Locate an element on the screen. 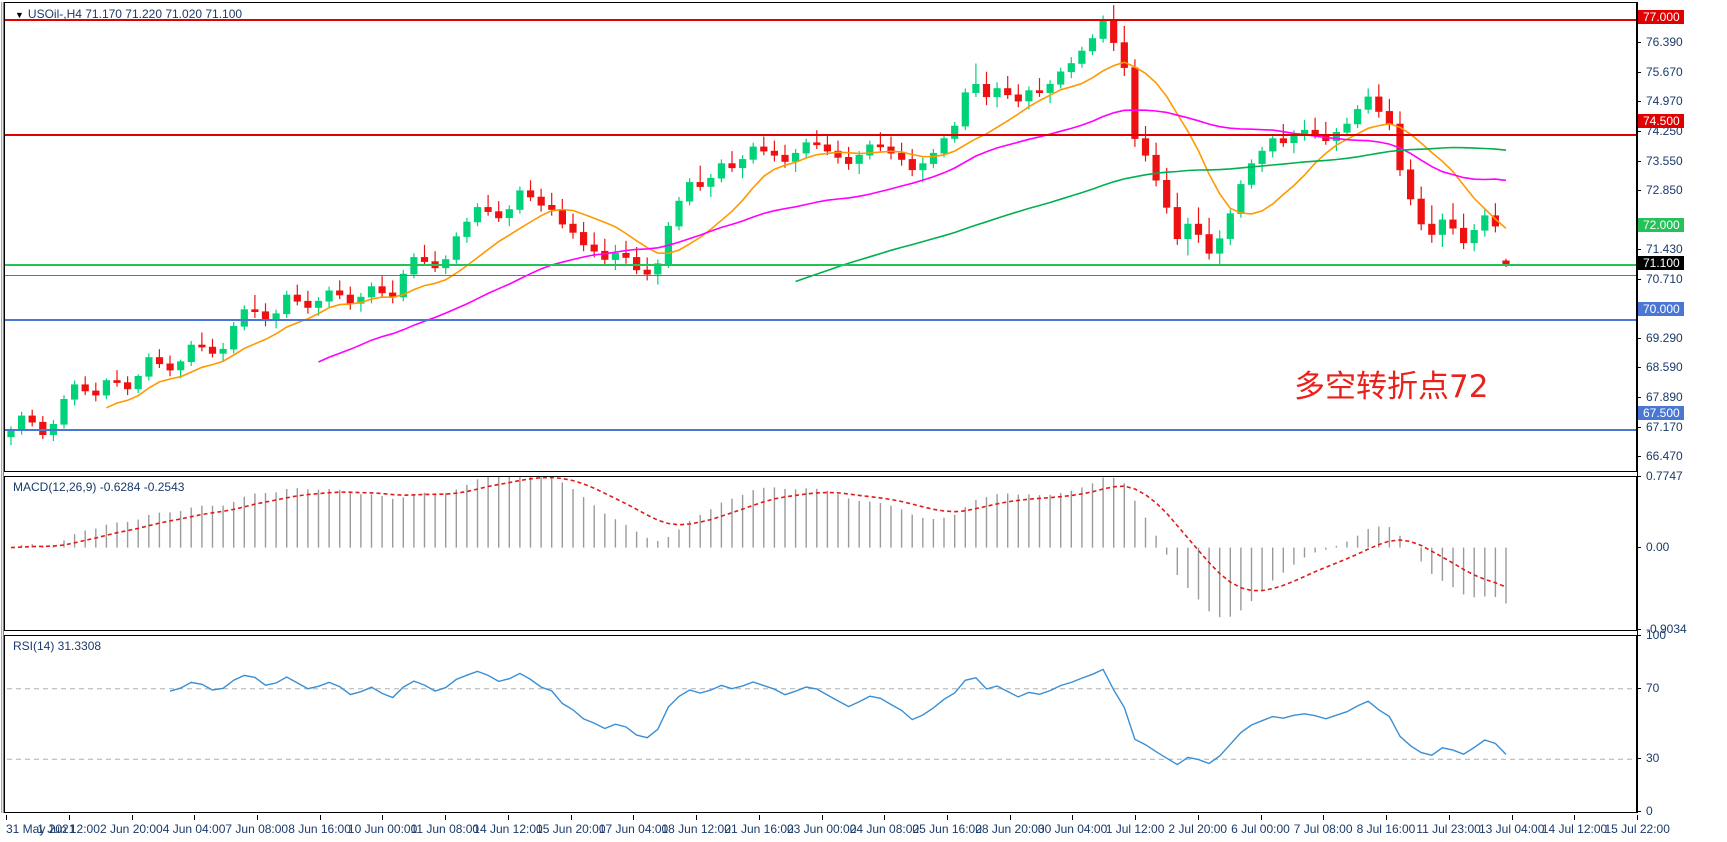 Image resolution: width=1727 pixels, height=842 pixels. macd-tick: -0.9034 is located at coordinates (1681, 629).